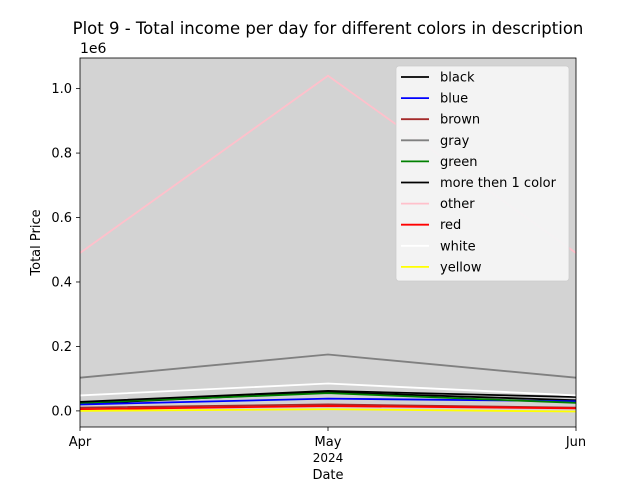 The height and width of the screenshot is (480, 640). I want to click on x-tick-label: May, so click(328, 442).